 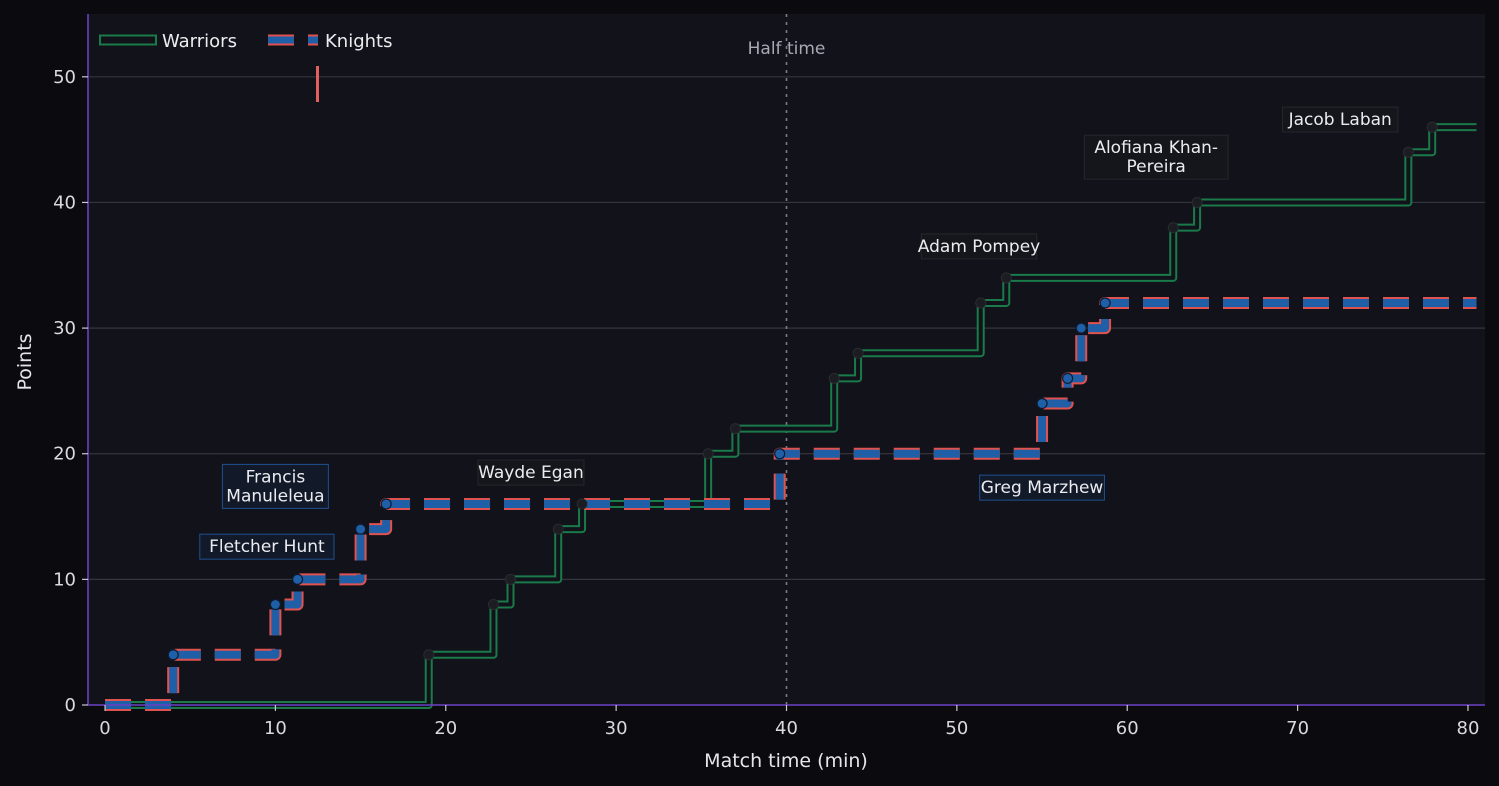 I want to click on annotation-3: Adam Pompey, so click(x=979, y=246).